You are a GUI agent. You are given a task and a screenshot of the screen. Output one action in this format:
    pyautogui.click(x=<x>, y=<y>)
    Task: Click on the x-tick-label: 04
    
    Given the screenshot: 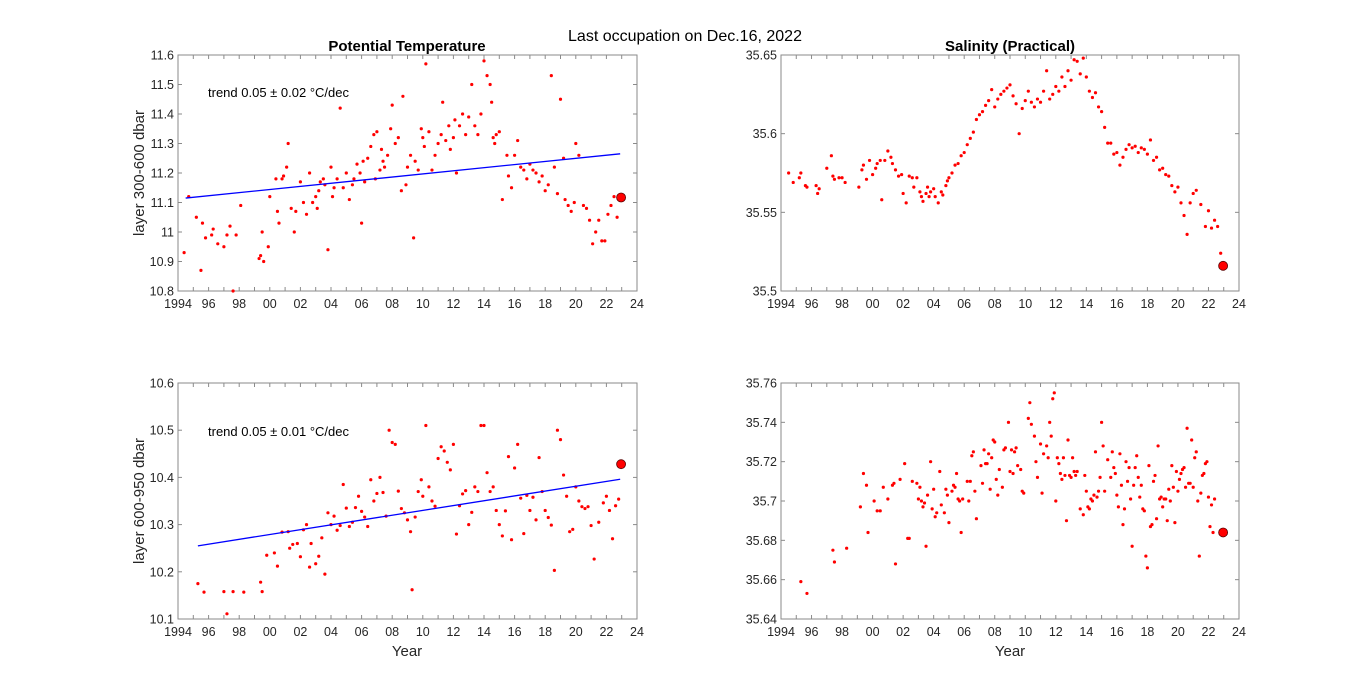 What is the action you would take?
    pyautogui.click(x=934, y=632)
    